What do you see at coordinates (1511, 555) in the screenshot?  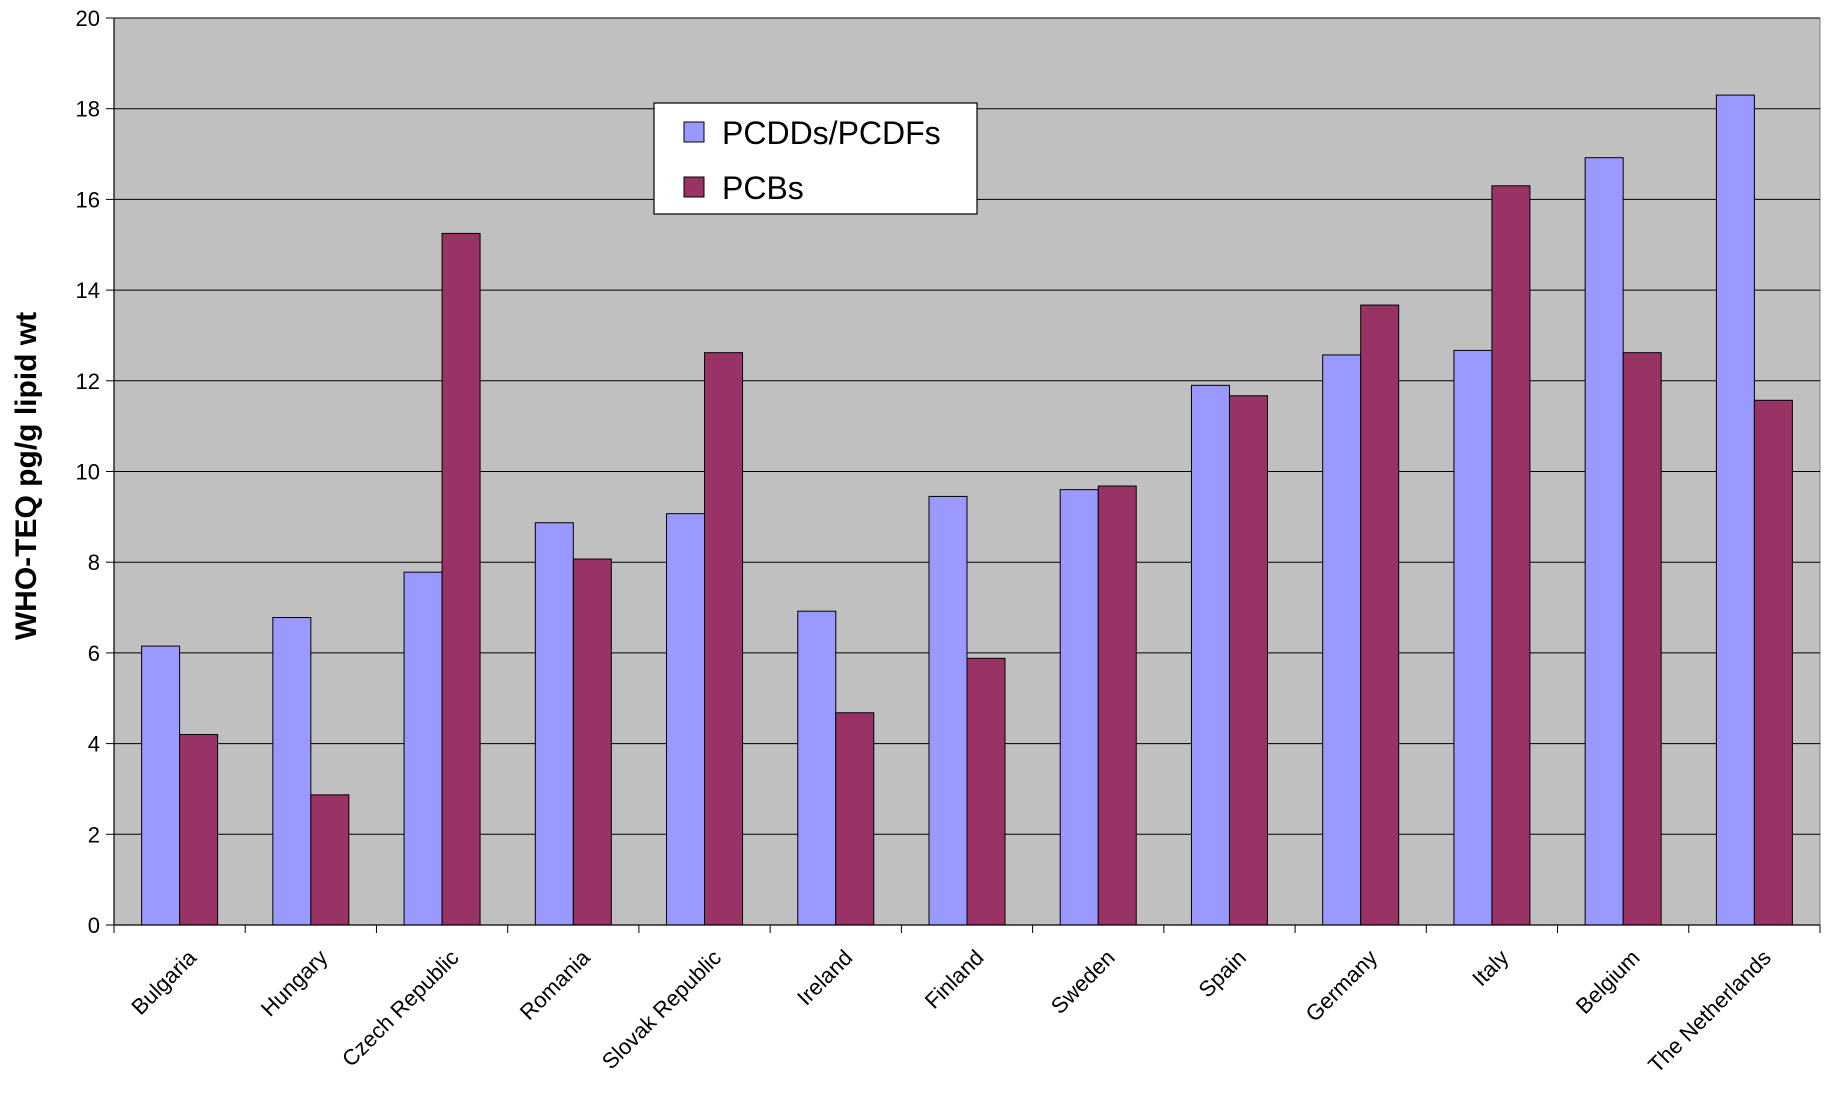 I see `bar-pcbs-italy` at bounding box center [1511, 555].